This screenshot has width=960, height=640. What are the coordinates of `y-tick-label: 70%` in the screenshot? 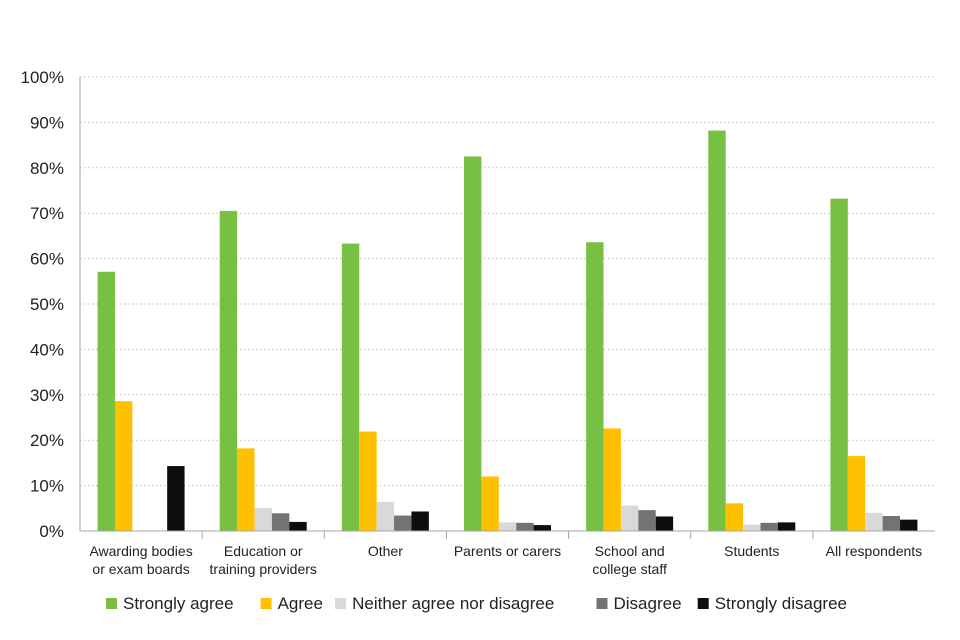 It's located at (47, 213).